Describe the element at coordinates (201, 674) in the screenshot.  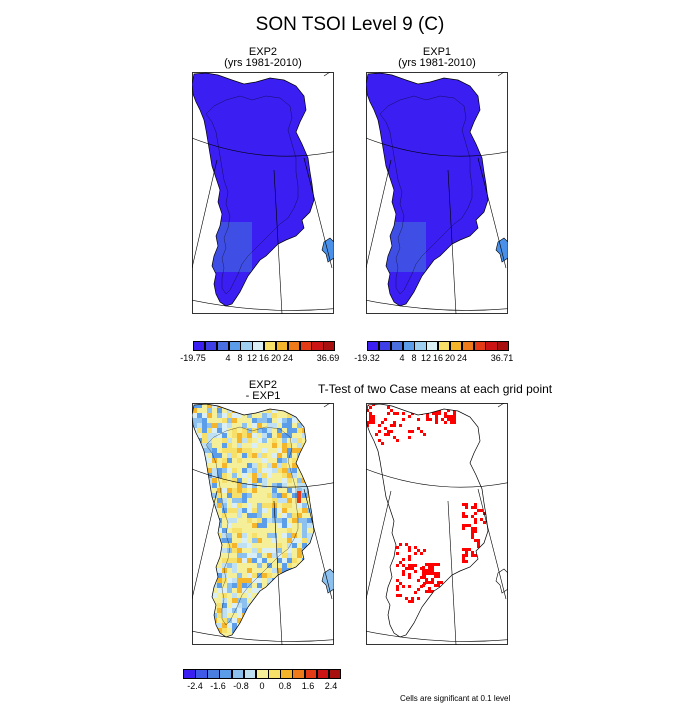
I see `colorbar-diff-swatch` at that location.